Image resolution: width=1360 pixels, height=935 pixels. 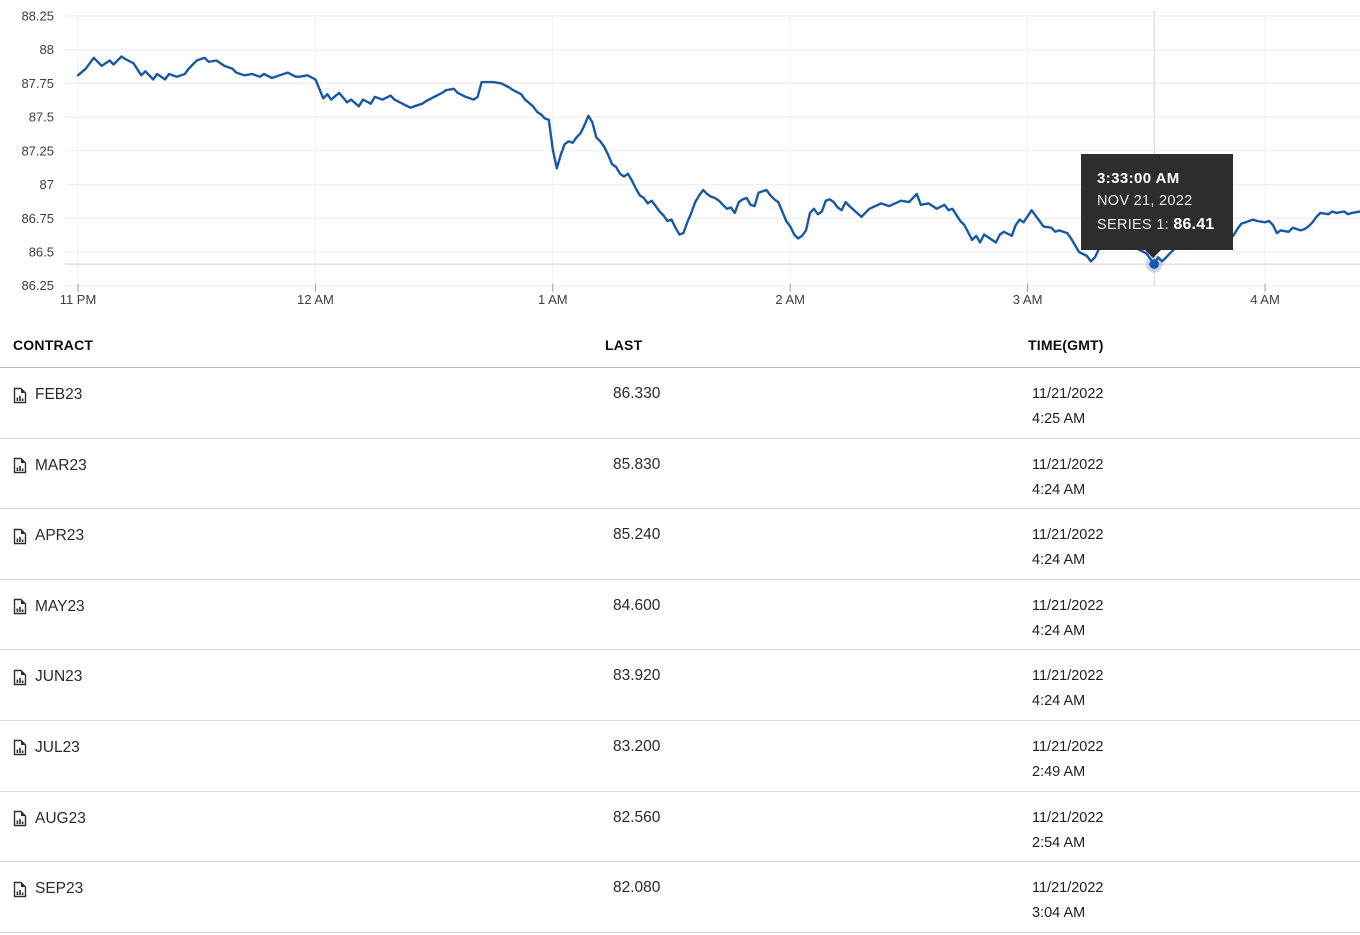 I want to click on y-axis-label: 86.5, so click(x=41, y=252).